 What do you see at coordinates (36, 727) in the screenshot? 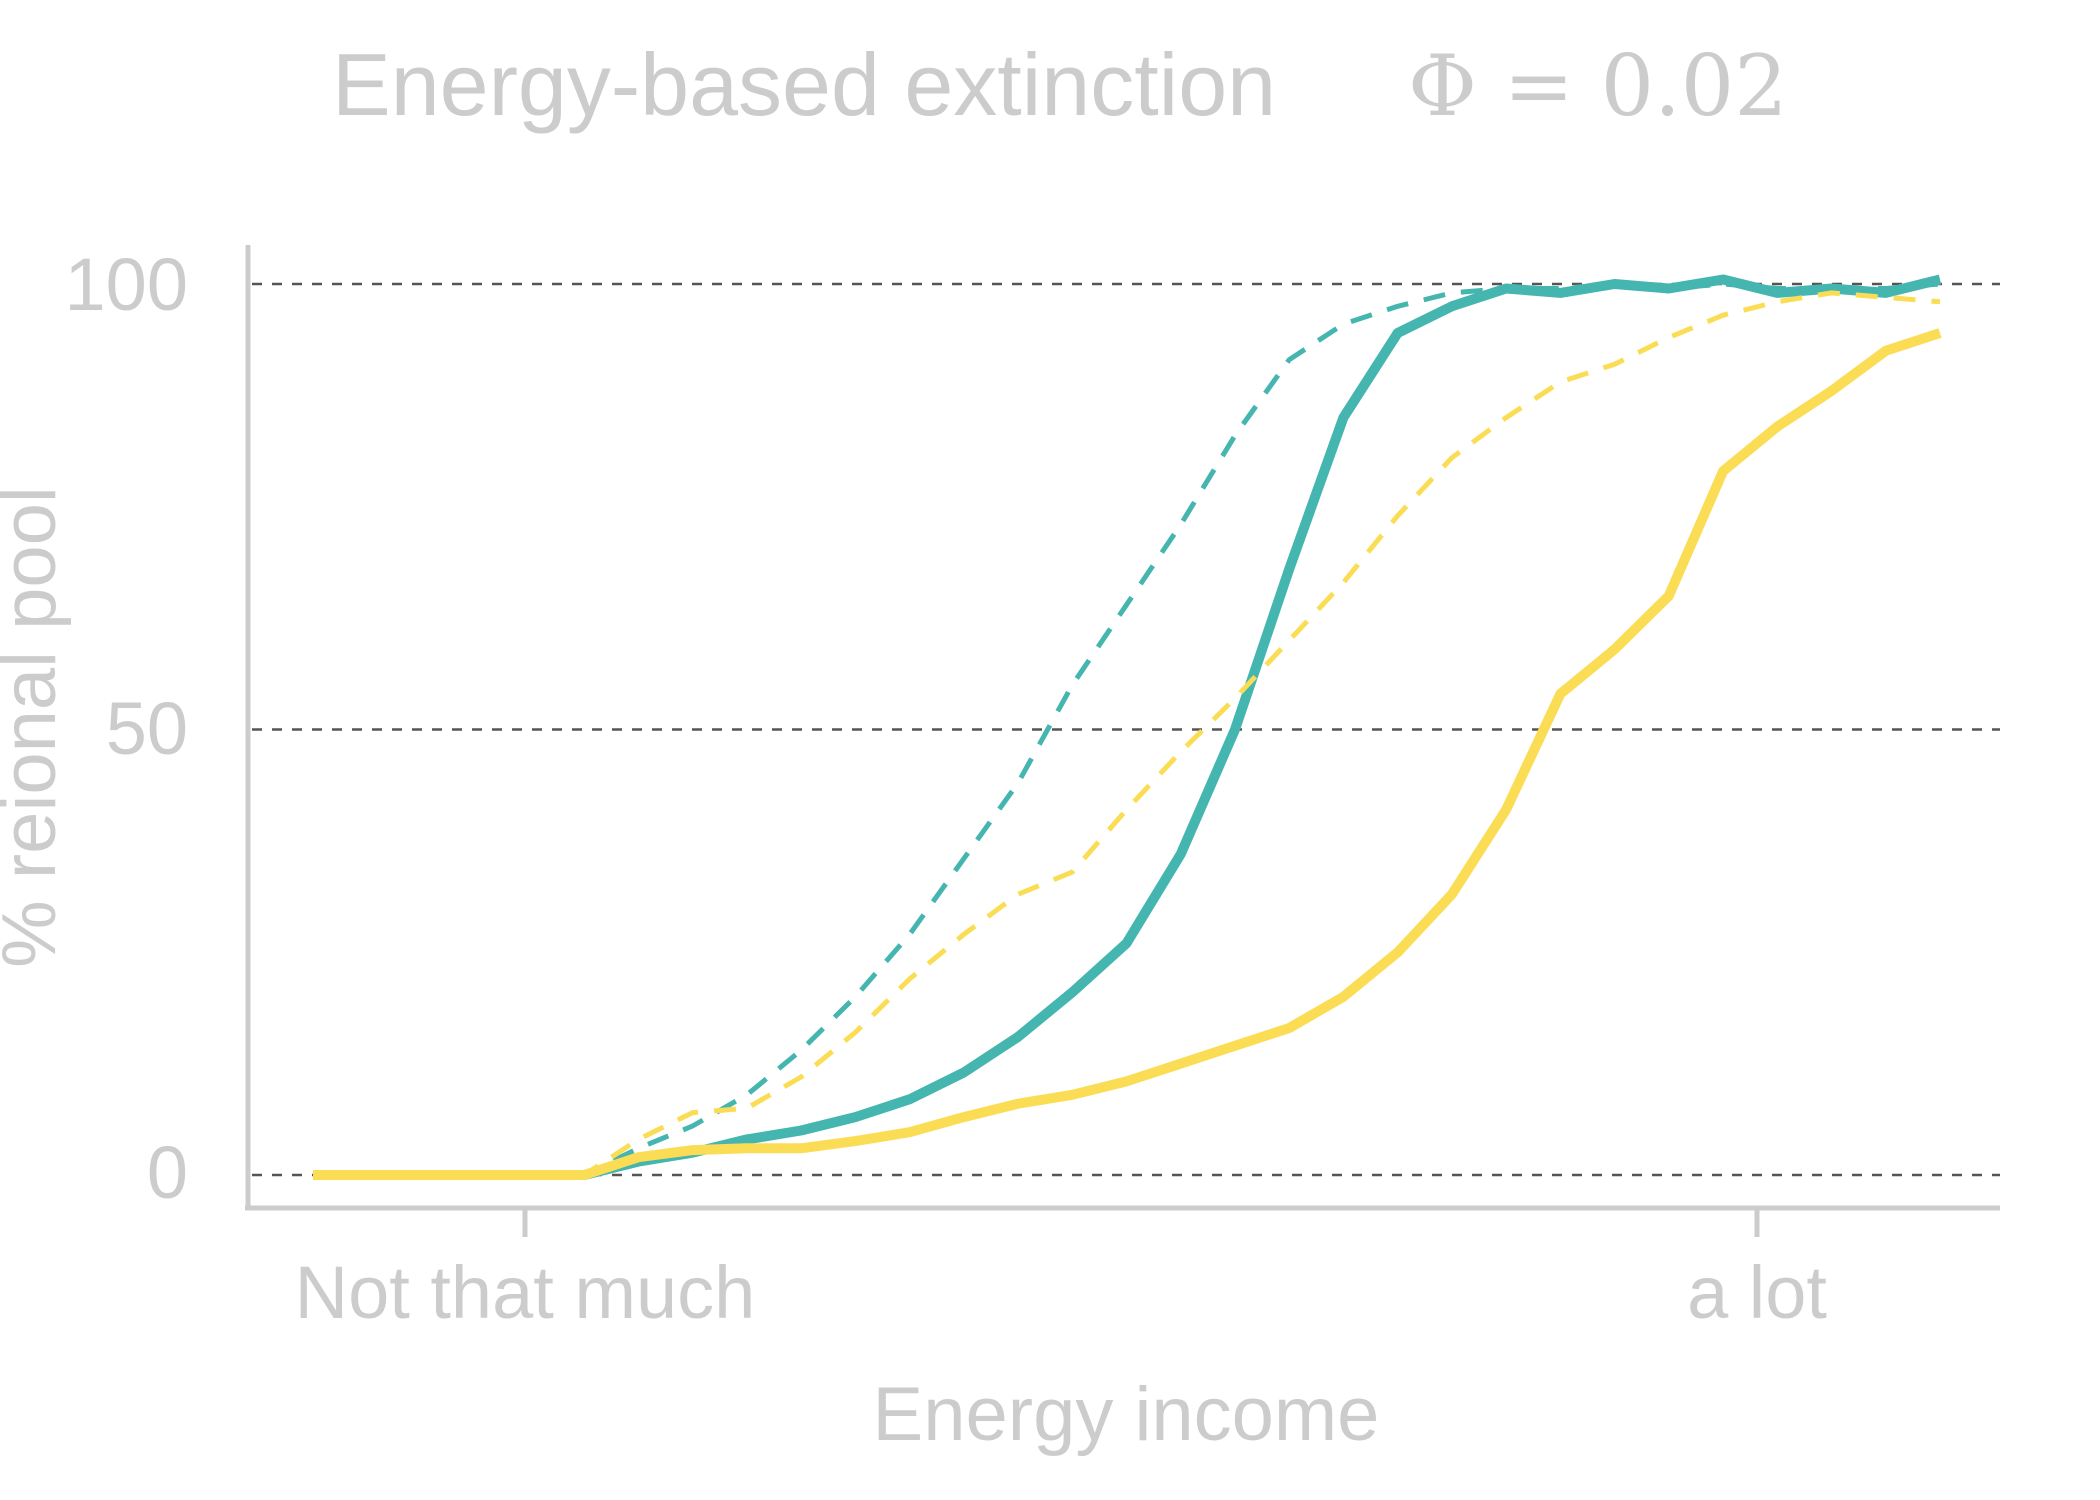
I see `y-axis-title: % reional pool` at bounding box center [36, 727].